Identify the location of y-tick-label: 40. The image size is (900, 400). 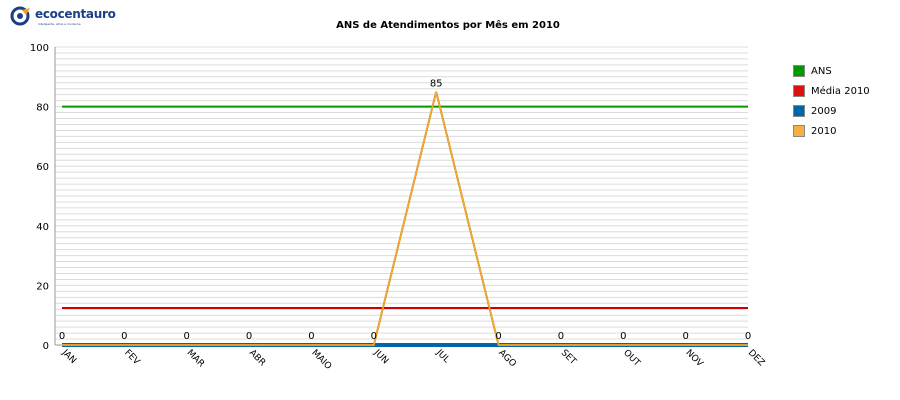
(42, 227).